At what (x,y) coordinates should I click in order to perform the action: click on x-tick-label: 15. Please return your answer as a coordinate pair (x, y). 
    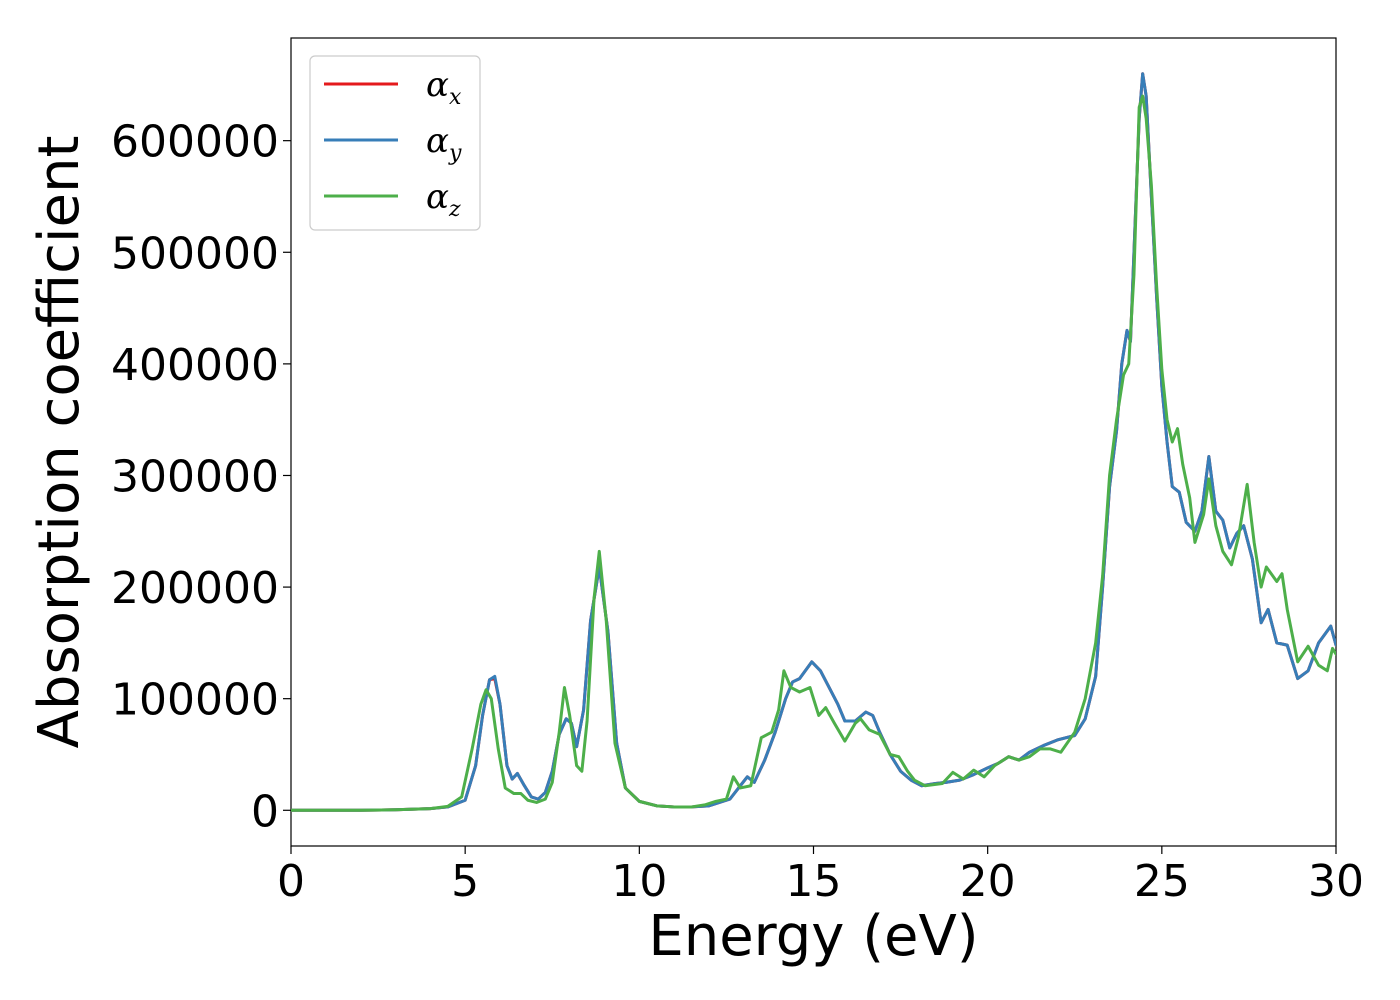
    Looking at the image, I should click on (814, 881).